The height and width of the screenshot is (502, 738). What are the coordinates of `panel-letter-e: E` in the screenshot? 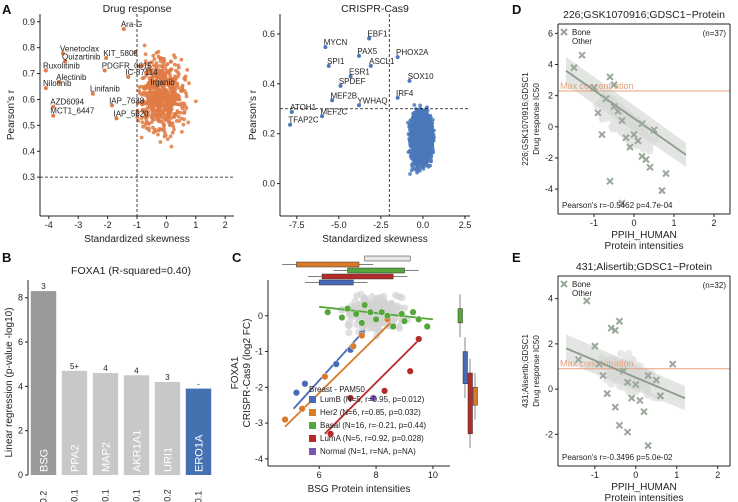 It's located at (516, 257).